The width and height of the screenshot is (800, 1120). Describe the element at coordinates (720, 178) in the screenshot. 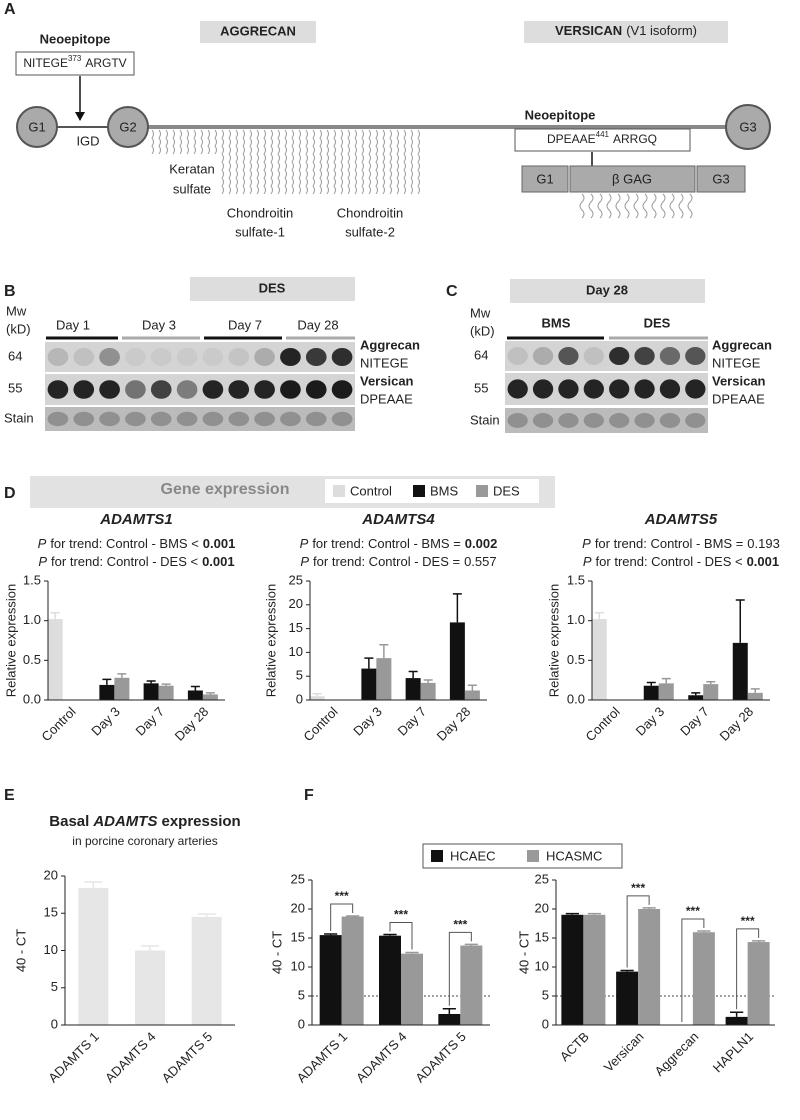

I see `domain-label: G3` at that location.